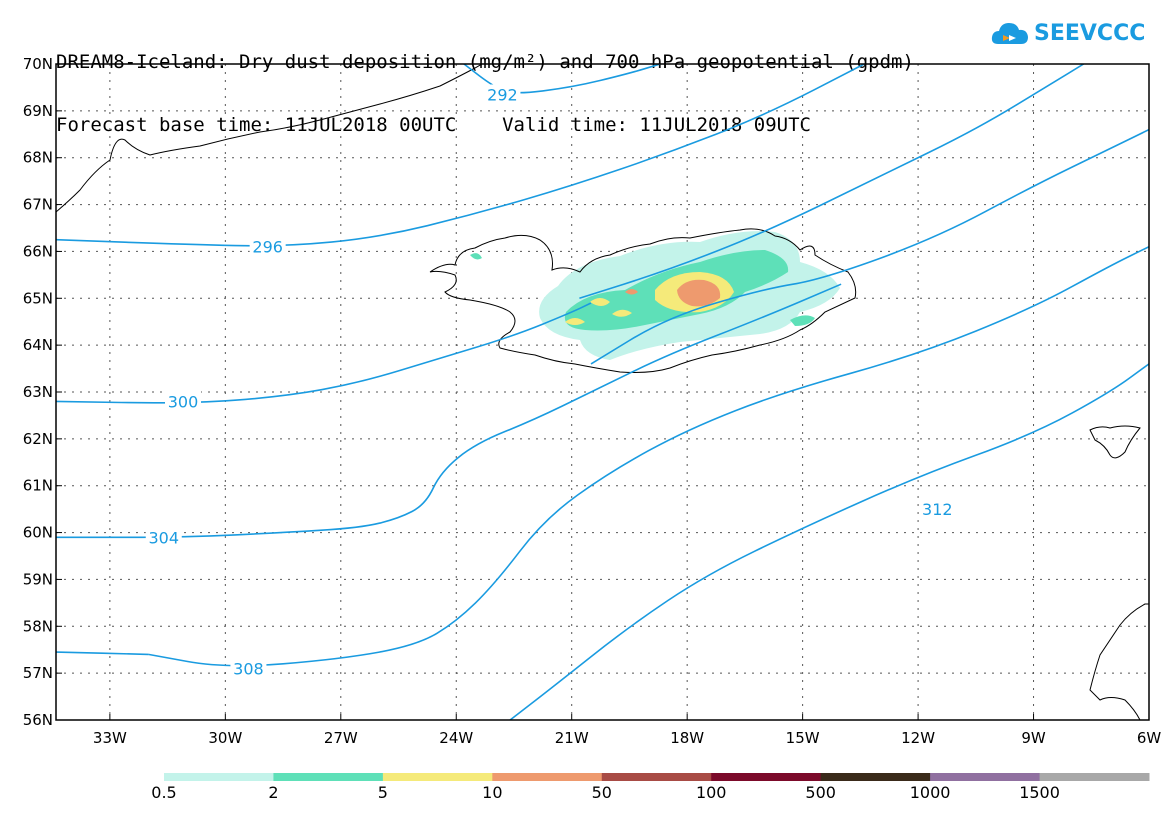  I want to click on lat-tick-label: 61N, so click(38, 486).